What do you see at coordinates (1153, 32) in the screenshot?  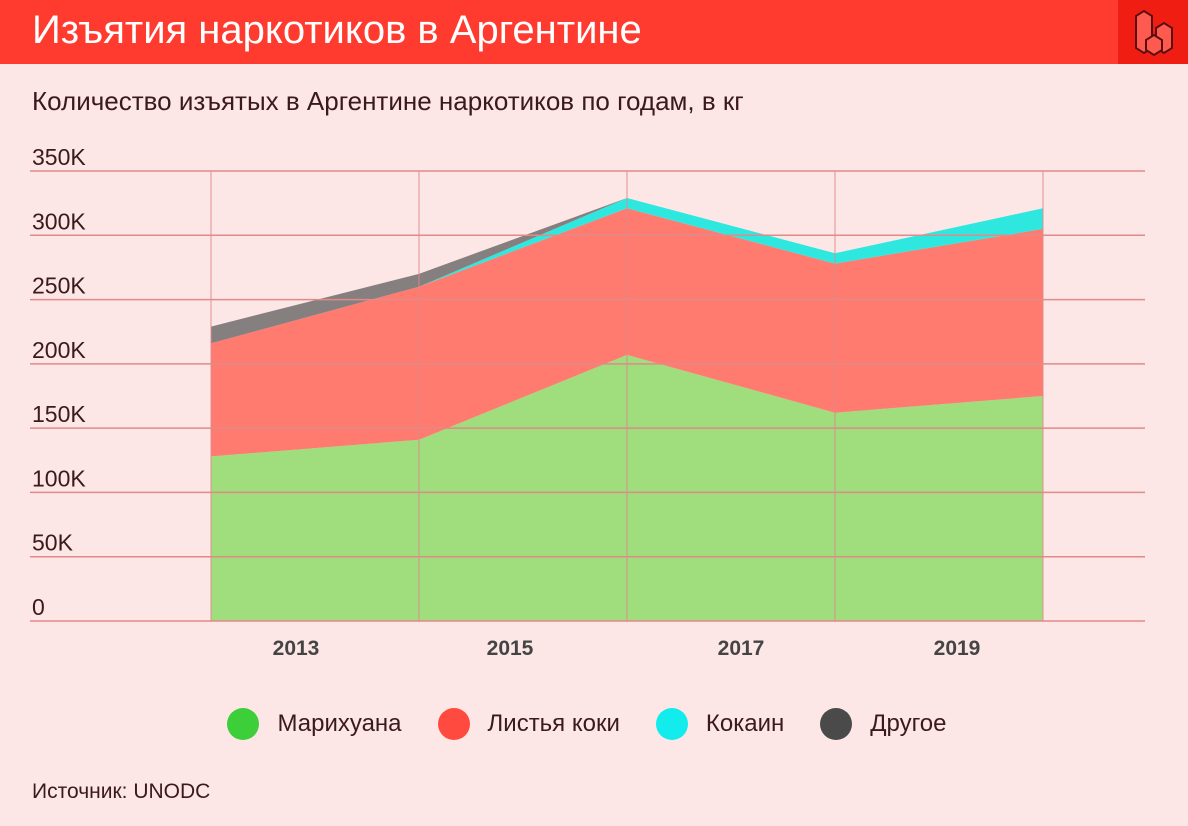 I see `logo-icon` at bounding box center [1153, 32].